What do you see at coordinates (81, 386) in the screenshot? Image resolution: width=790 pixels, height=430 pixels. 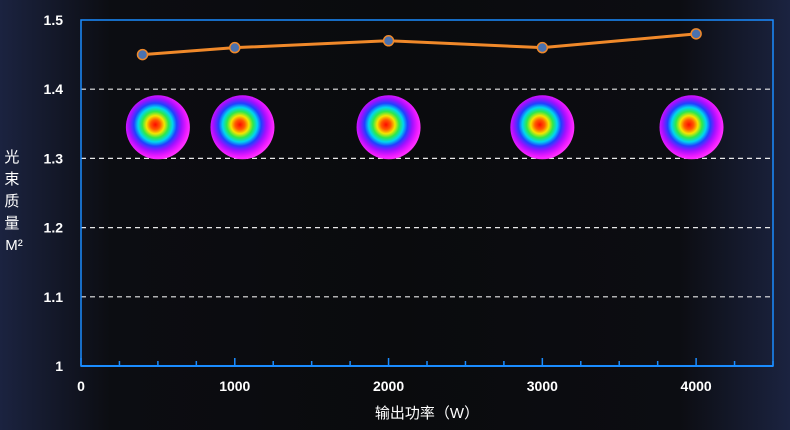 I see `x-tick-label: 0` at bounding box center [81, 386].